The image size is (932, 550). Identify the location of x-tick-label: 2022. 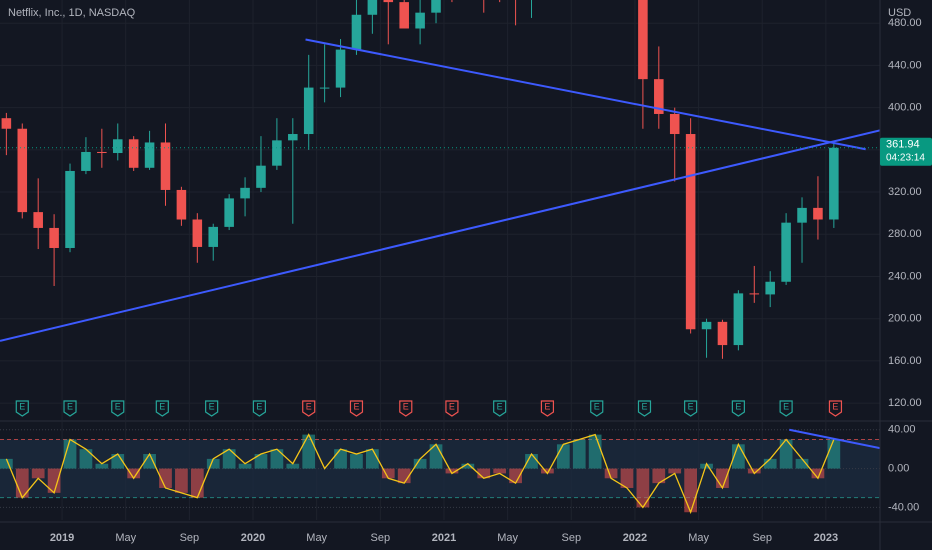
(635, 538).